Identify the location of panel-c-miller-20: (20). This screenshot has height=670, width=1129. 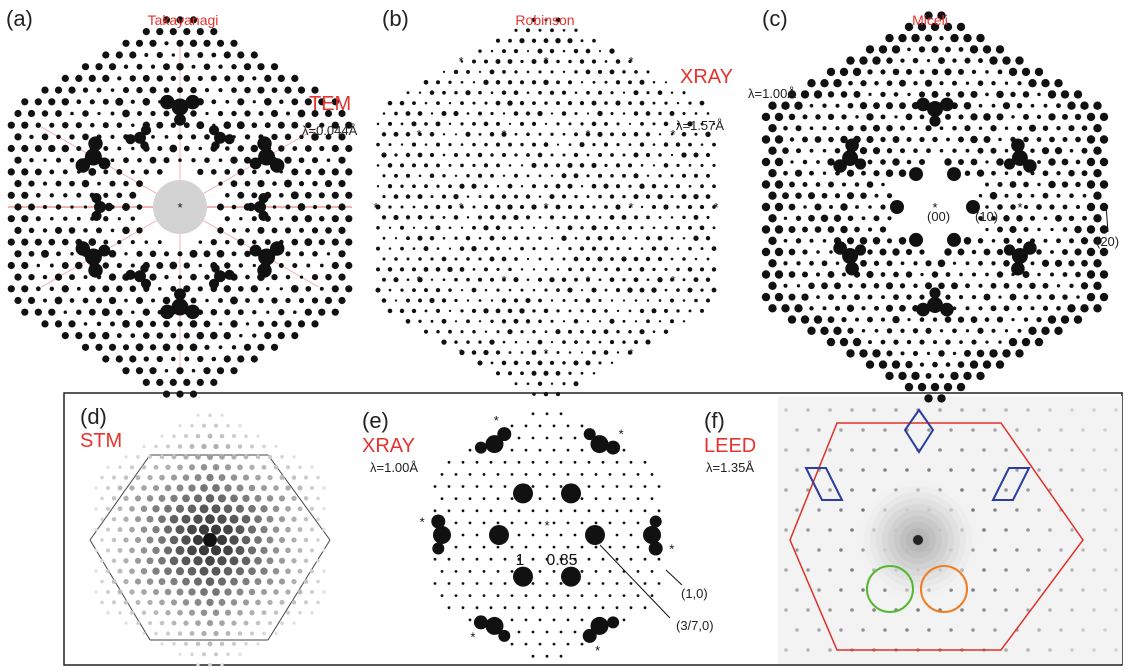
(1107, 241).